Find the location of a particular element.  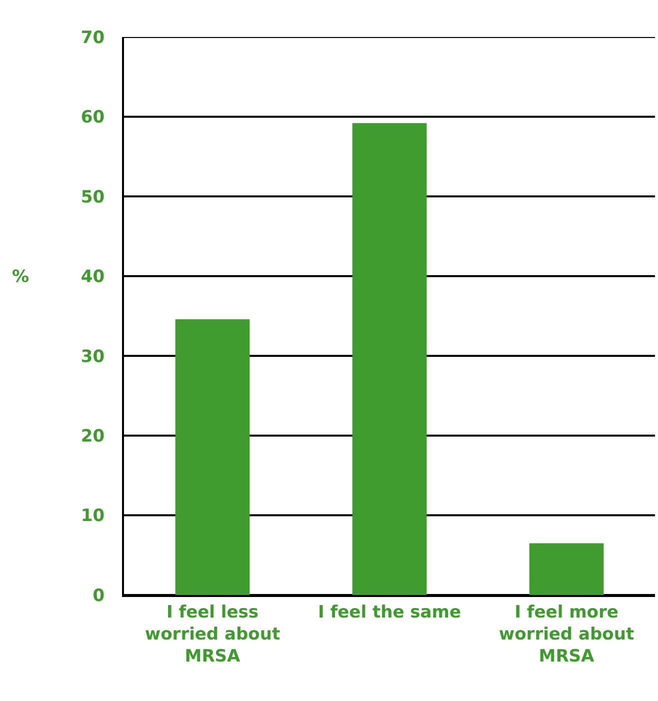

x-tick-label: I feel more worried about MRSA is located at coordinates (566, 634).